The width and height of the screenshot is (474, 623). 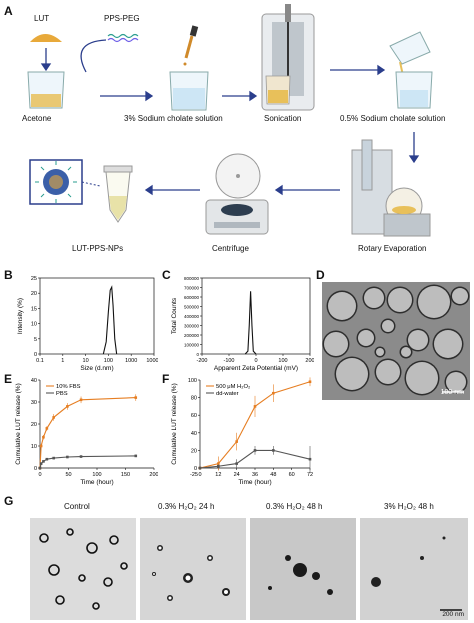 I want to click on tem-03-24h, so click(x=193, y=569).